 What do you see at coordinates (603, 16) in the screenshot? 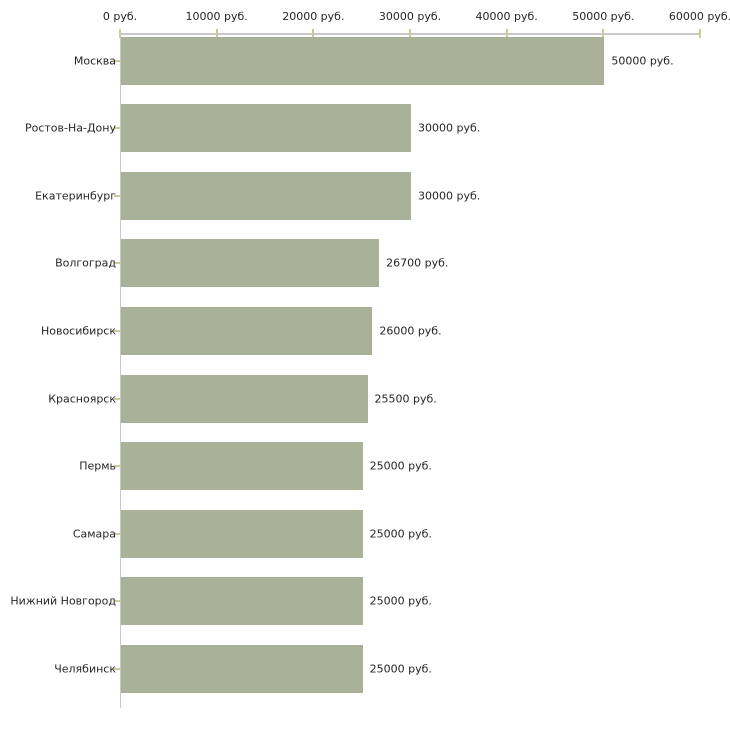
I see `x-axis-tick-label: 50000 руб.` at bounding box center [603, 16].